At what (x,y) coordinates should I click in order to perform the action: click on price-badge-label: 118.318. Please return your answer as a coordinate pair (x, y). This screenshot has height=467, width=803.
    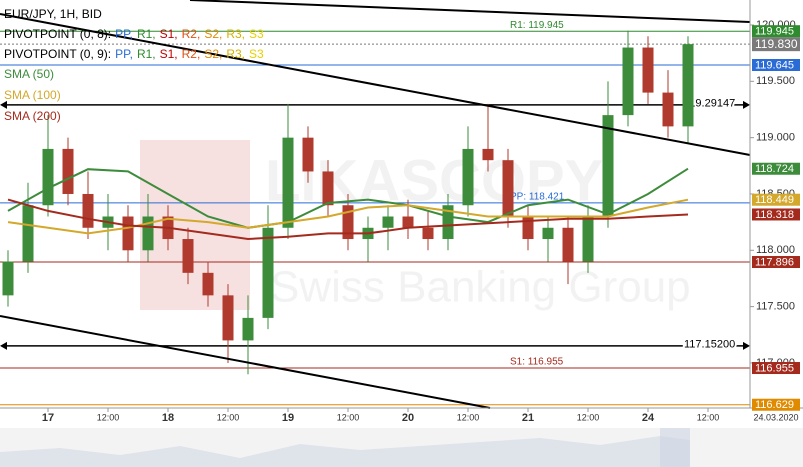
    Looking at the image, I should click on (774, 215).